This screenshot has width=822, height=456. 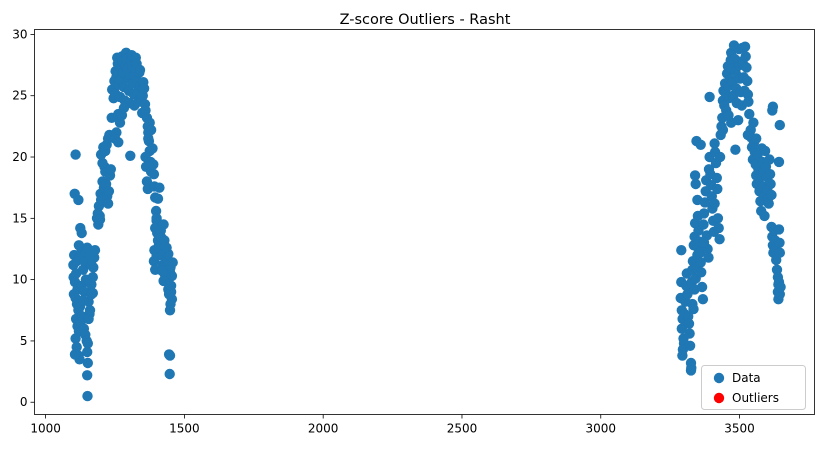 What do you see at coordinates (719, 378) in the screenshot?
I see `legend-marker-data` at bounding box center [719, 378].